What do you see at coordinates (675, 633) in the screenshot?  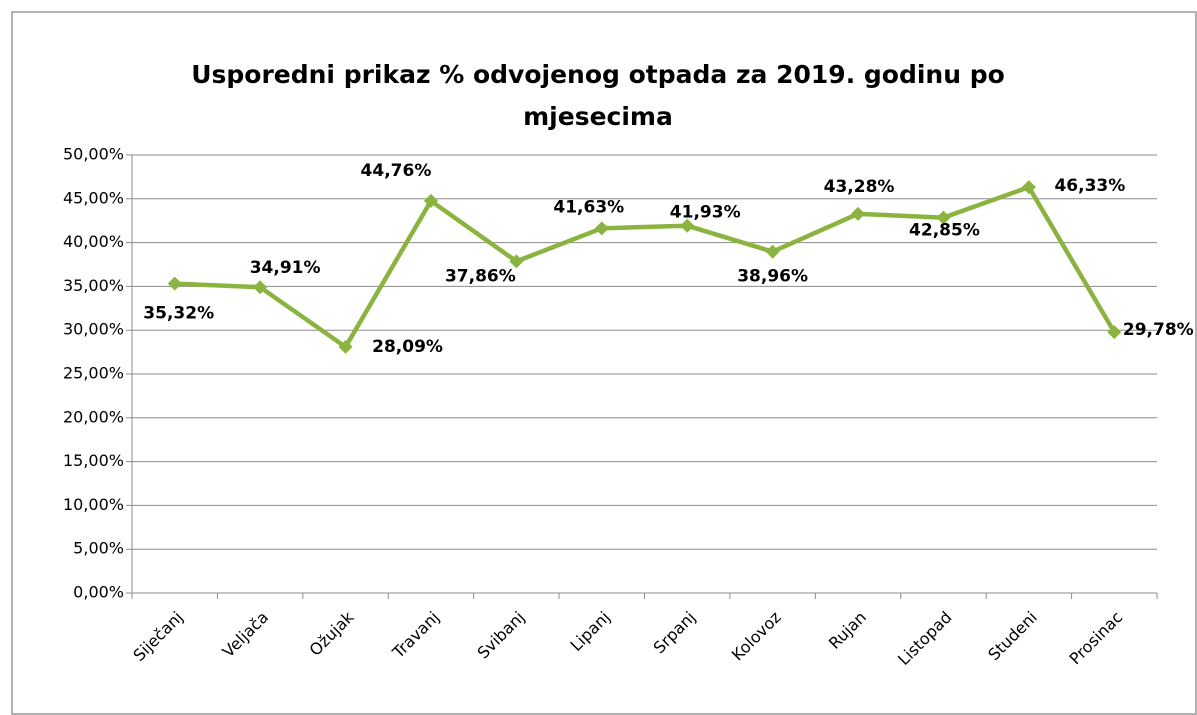 I see `x-tick-label: Srpanj` at bounding box center [675, 633].